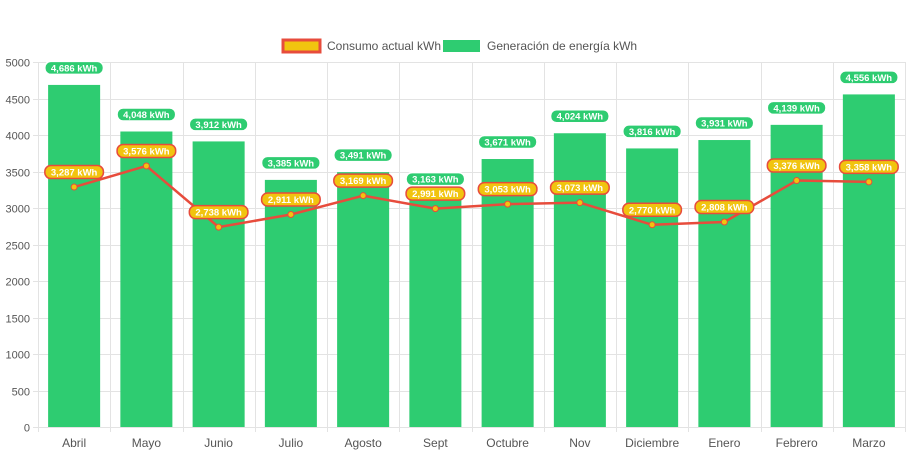  I want to click on line-value-label: 3,169 kWh, so click(363, 180).